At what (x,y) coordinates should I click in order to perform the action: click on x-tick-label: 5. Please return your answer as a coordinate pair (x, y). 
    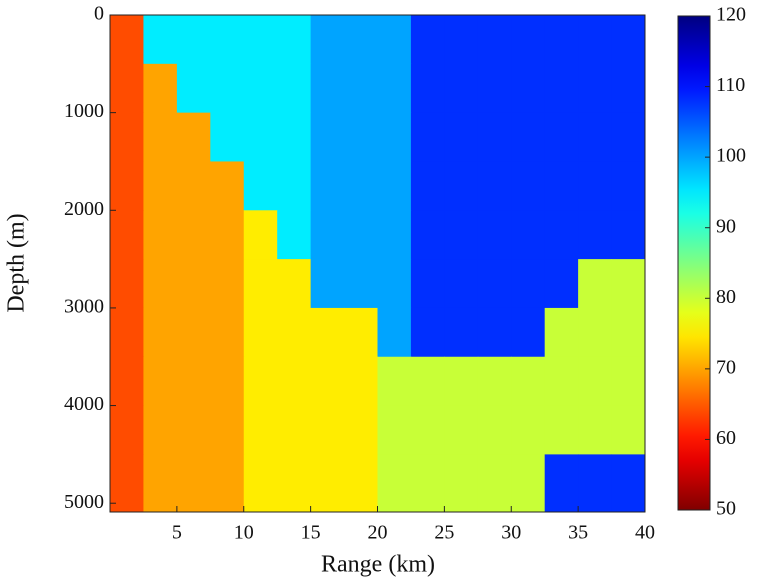
    Looking at the image, I should click on (177, 533).